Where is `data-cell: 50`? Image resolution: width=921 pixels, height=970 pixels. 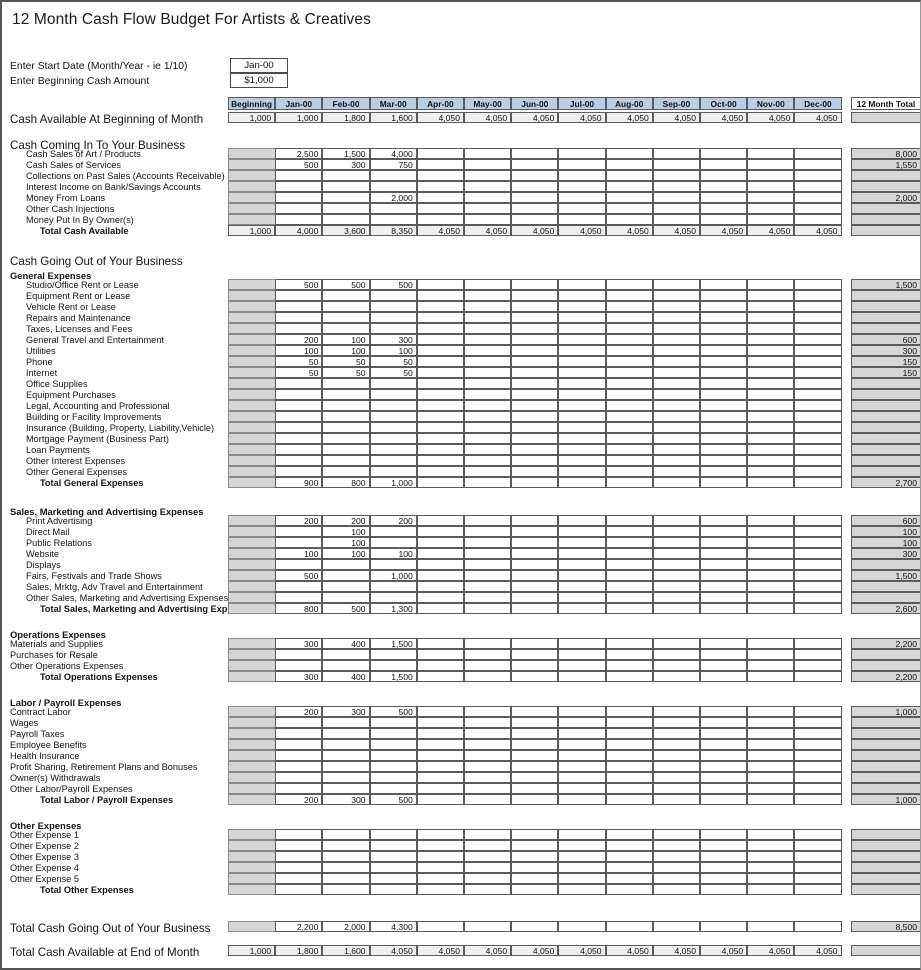 data-cell: 50 is located at coordinates (393, 372).